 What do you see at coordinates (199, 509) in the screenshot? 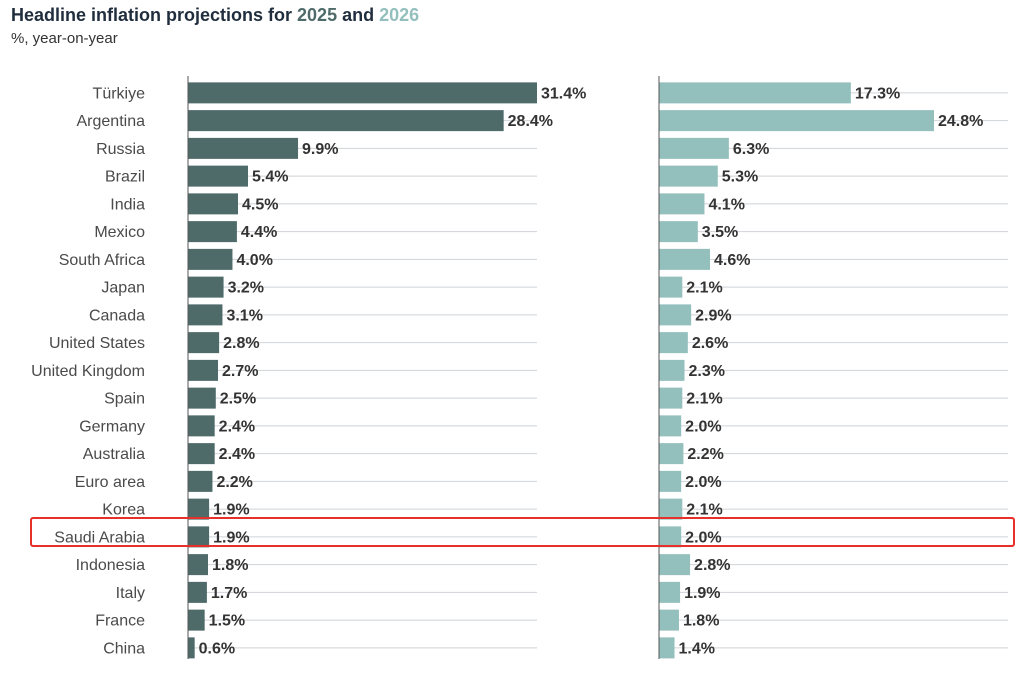
I see `bar-2025-korea` at bounding box center [199, 509].